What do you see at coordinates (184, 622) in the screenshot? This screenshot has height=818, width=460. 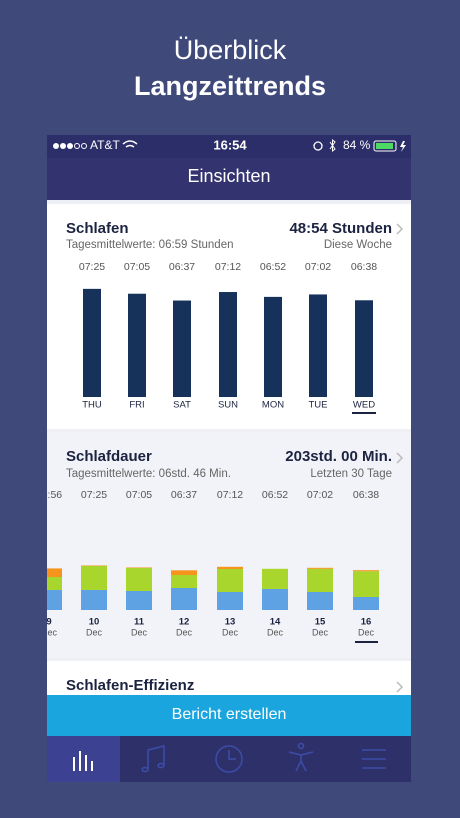 I see `day-label: 12` at bounding box center [184, 622].